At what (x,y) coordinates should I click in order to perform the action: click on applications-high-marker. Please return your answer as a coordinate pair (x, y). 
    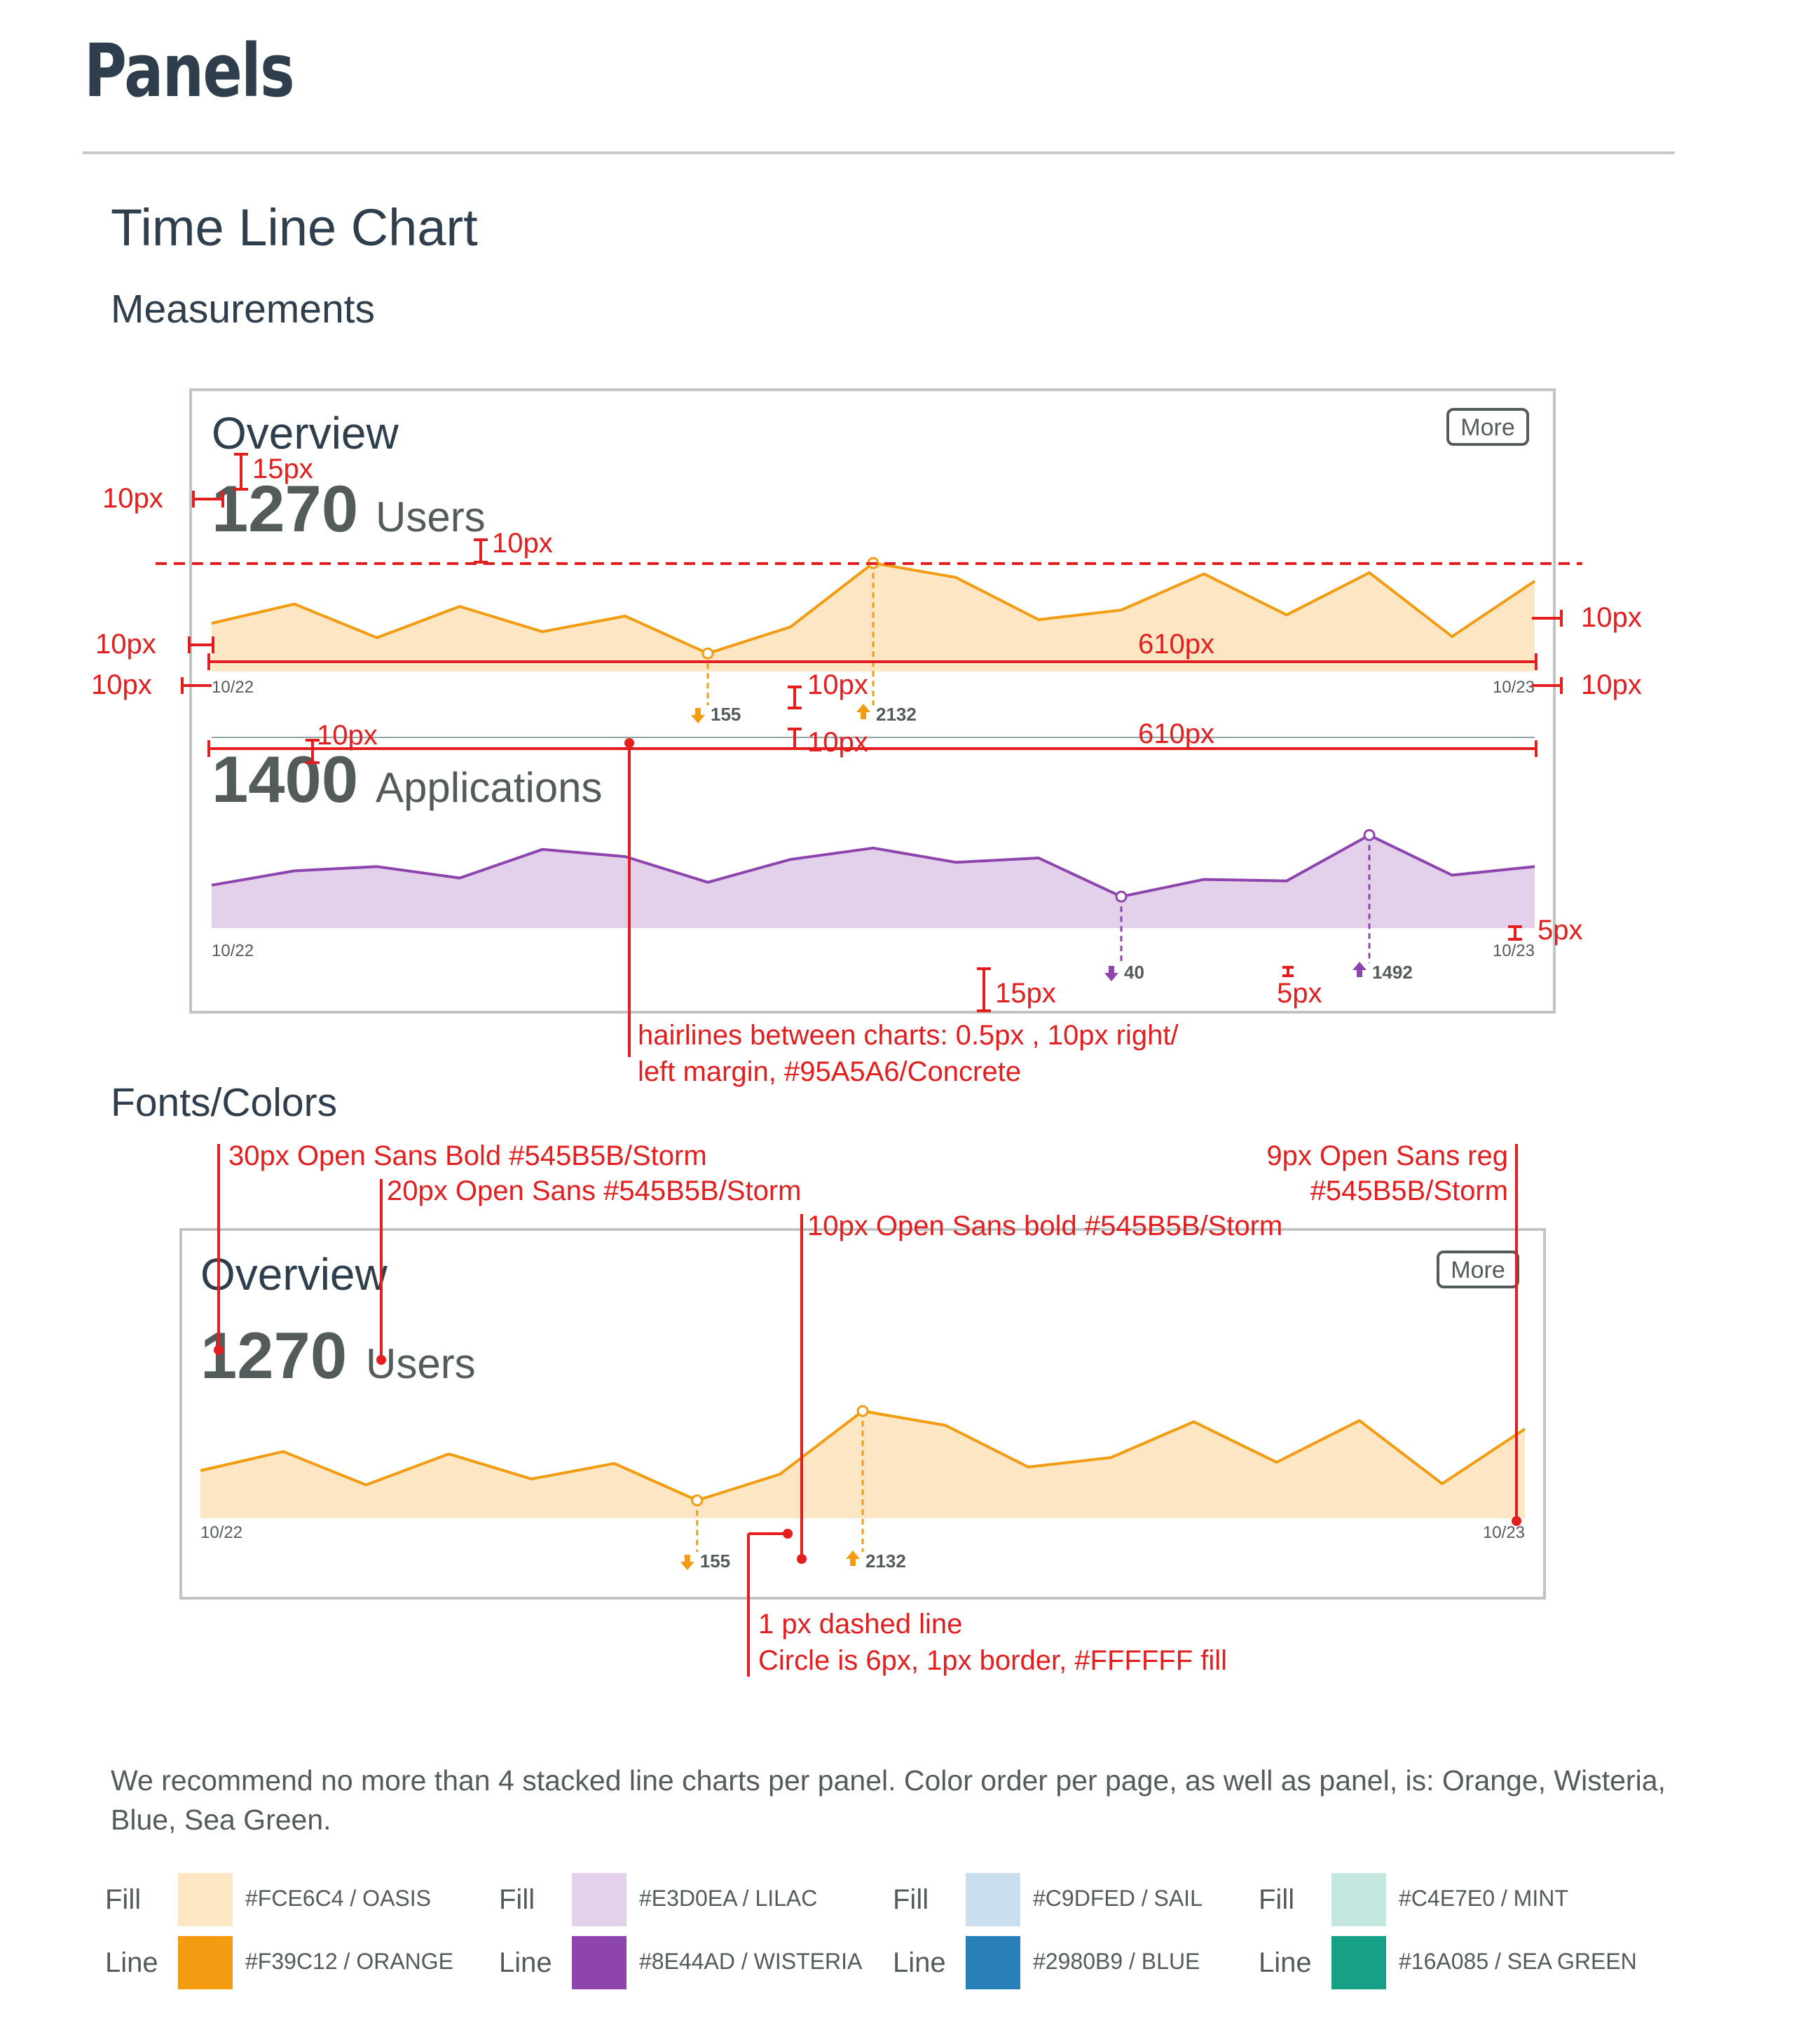
    Looking at the image, I should click on (1370, 835).